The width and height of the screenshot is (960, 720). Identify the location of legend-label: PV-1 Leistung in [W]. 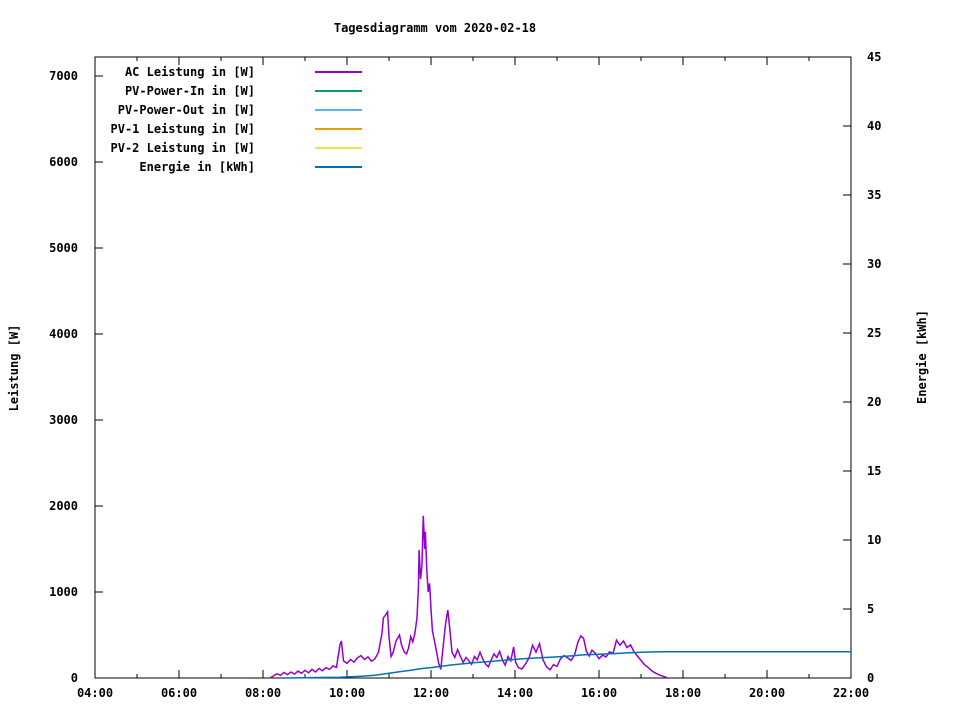
(183, 128).